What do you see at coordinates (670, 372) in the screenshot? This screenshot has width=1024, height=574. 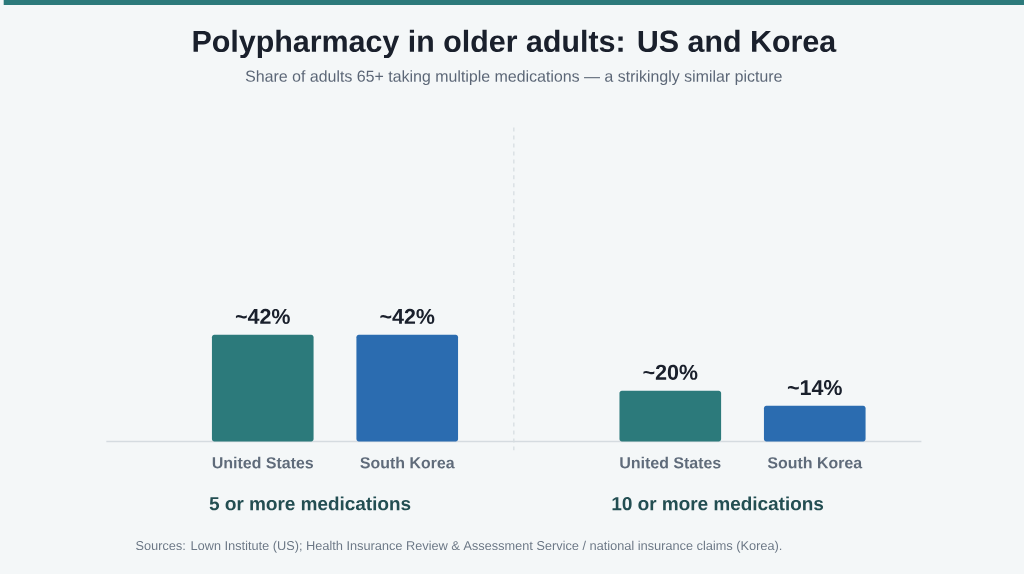 I see `data-label: ~20%` at bounding box center [670, 372].